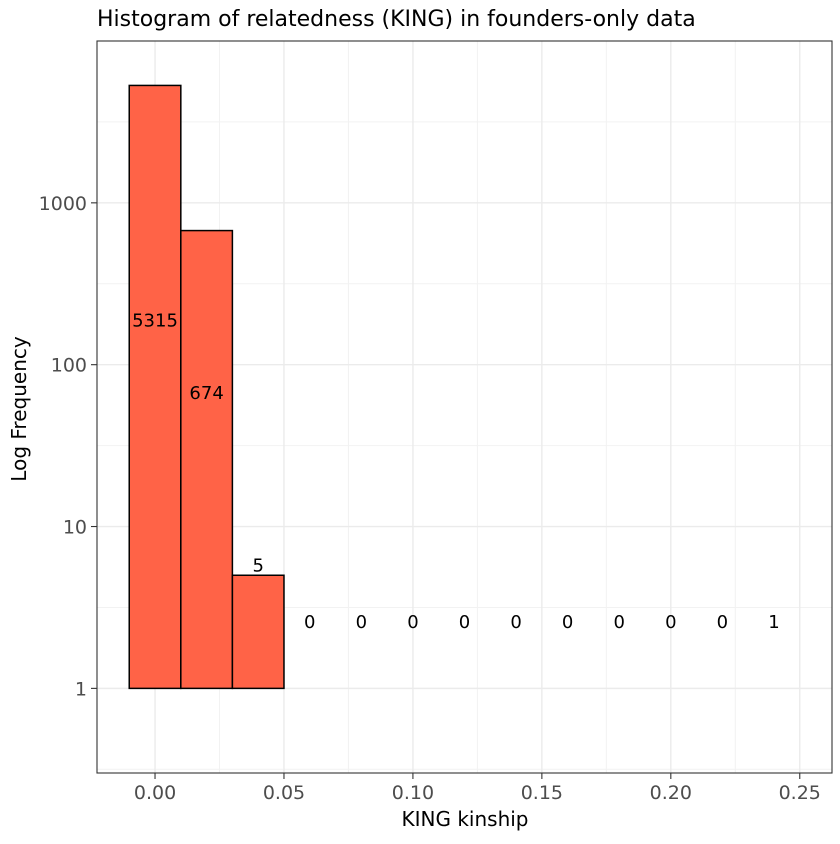  What do you see at coordinates (19, 409) in the screenshot?
I see `y-axis-title: Log Frequency` at bounding box center [19, 409].